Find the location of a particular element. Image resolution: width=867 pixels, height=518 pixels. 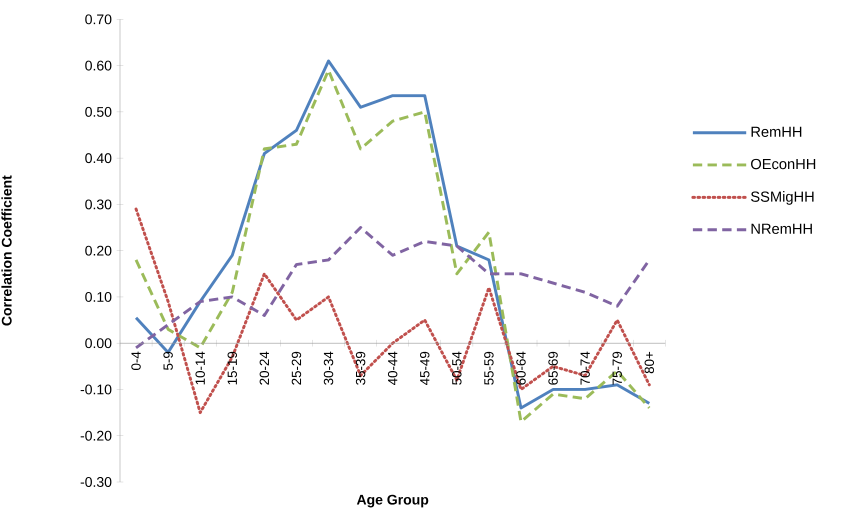

legend-label: RemHH is located at coordinates (777, 131).